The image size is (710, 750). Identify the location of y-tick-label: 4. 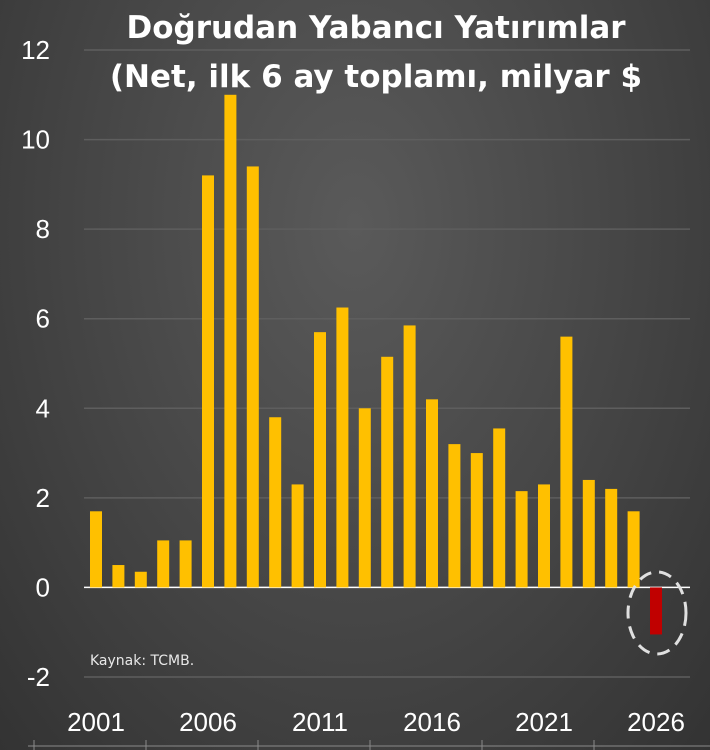
(43, 408).